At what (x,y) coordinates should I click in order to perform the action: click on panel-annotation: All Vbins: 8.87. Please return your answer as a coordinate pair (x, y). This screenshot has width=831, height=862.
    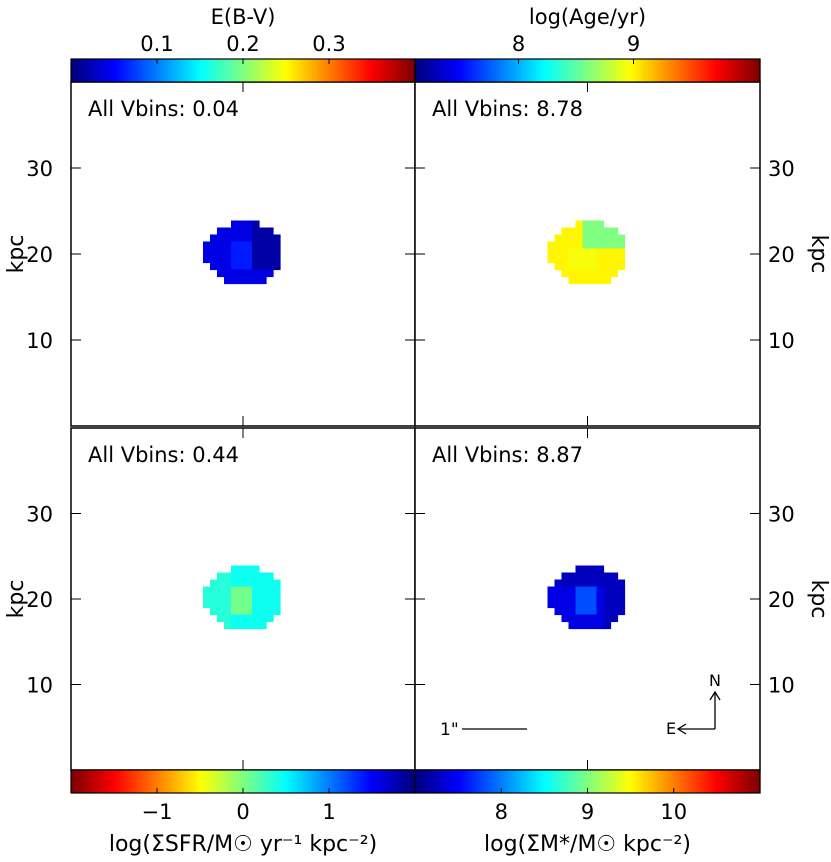
    Looking at the image, I should click on (507, 455).